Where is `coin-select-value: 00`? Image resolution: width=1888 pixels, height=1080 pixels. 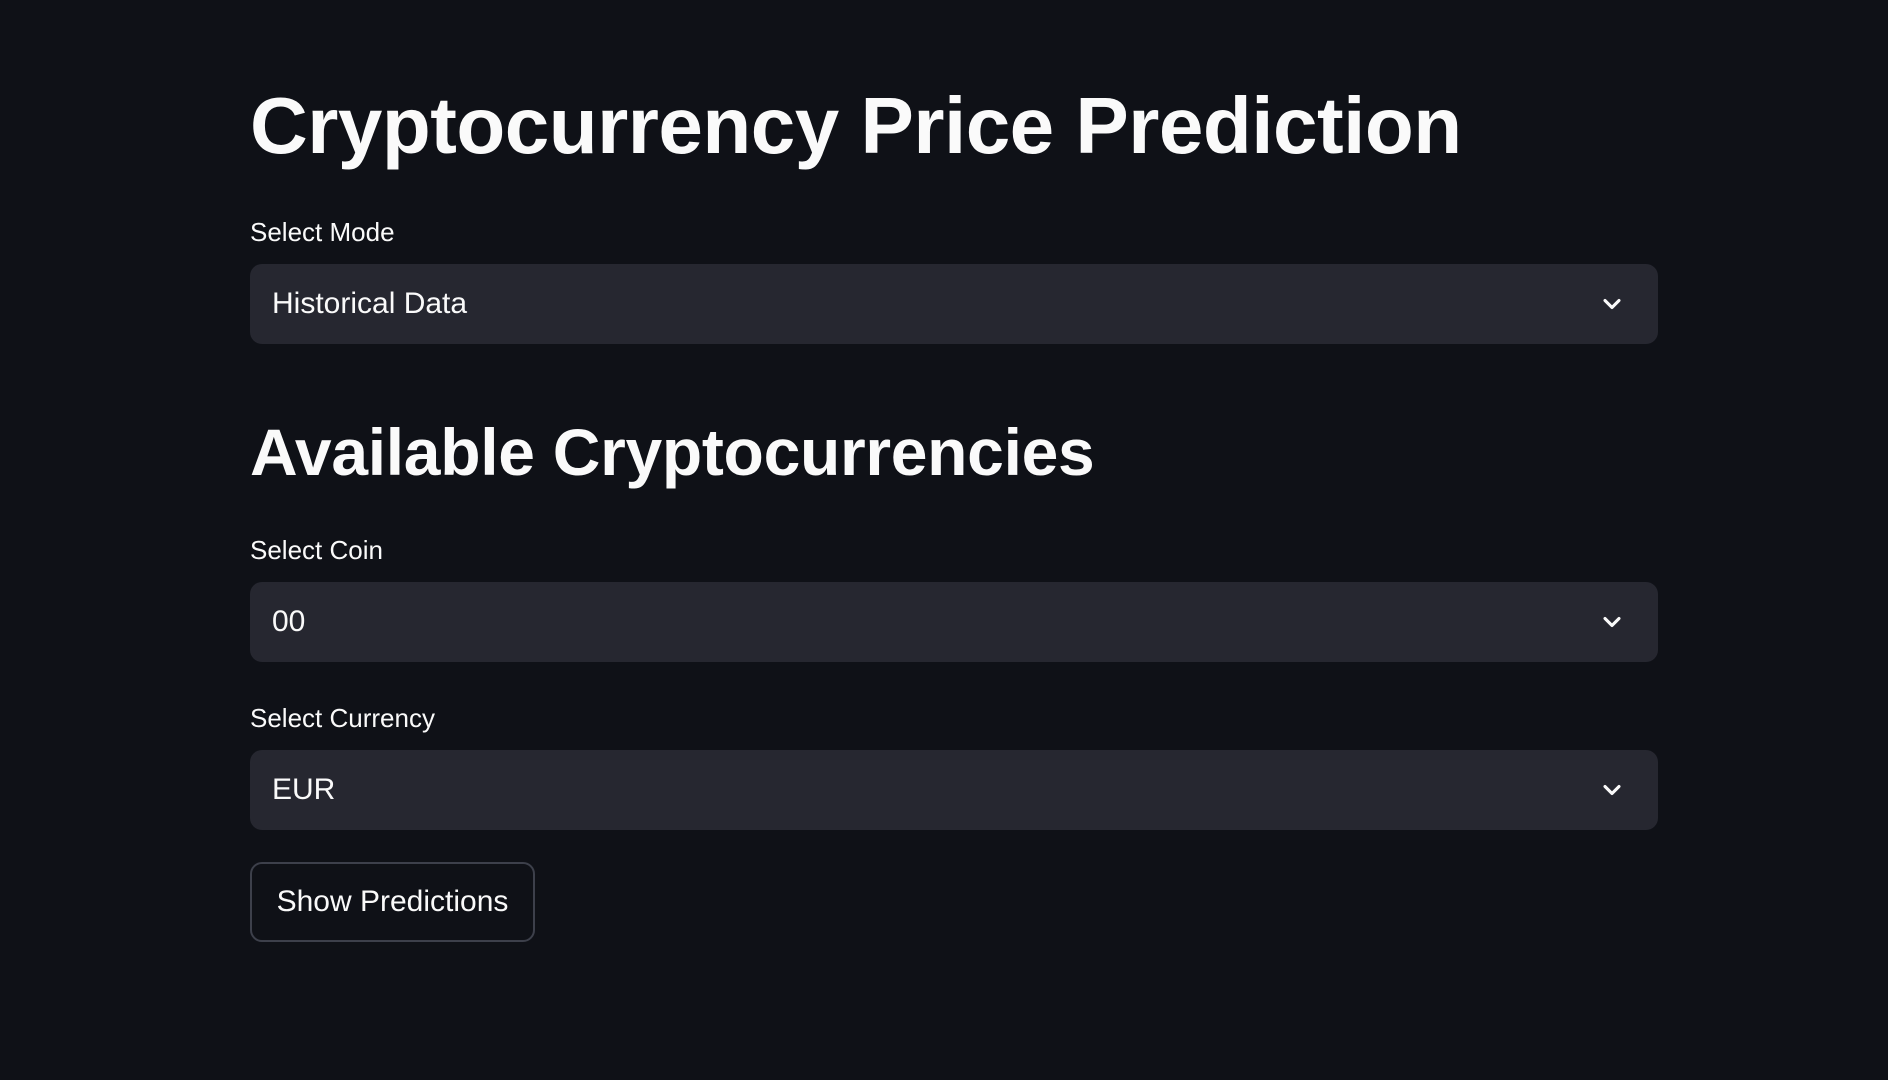 coin-select-value: 00 is located at coordinates (289, 621).